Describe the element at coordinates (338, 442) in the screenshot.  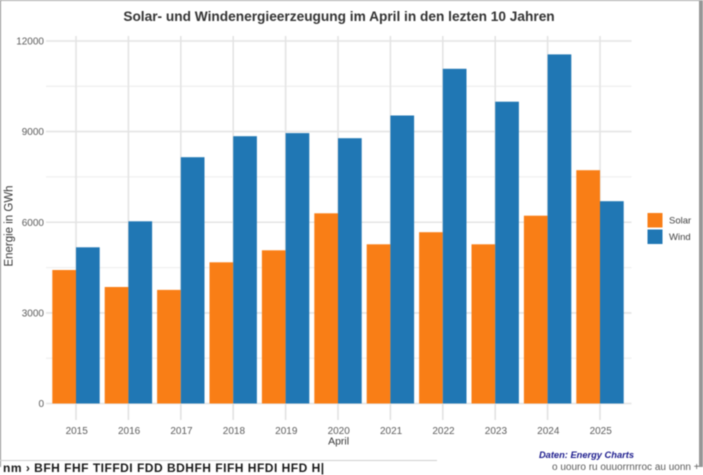
I see `svg-text: April` at that location.